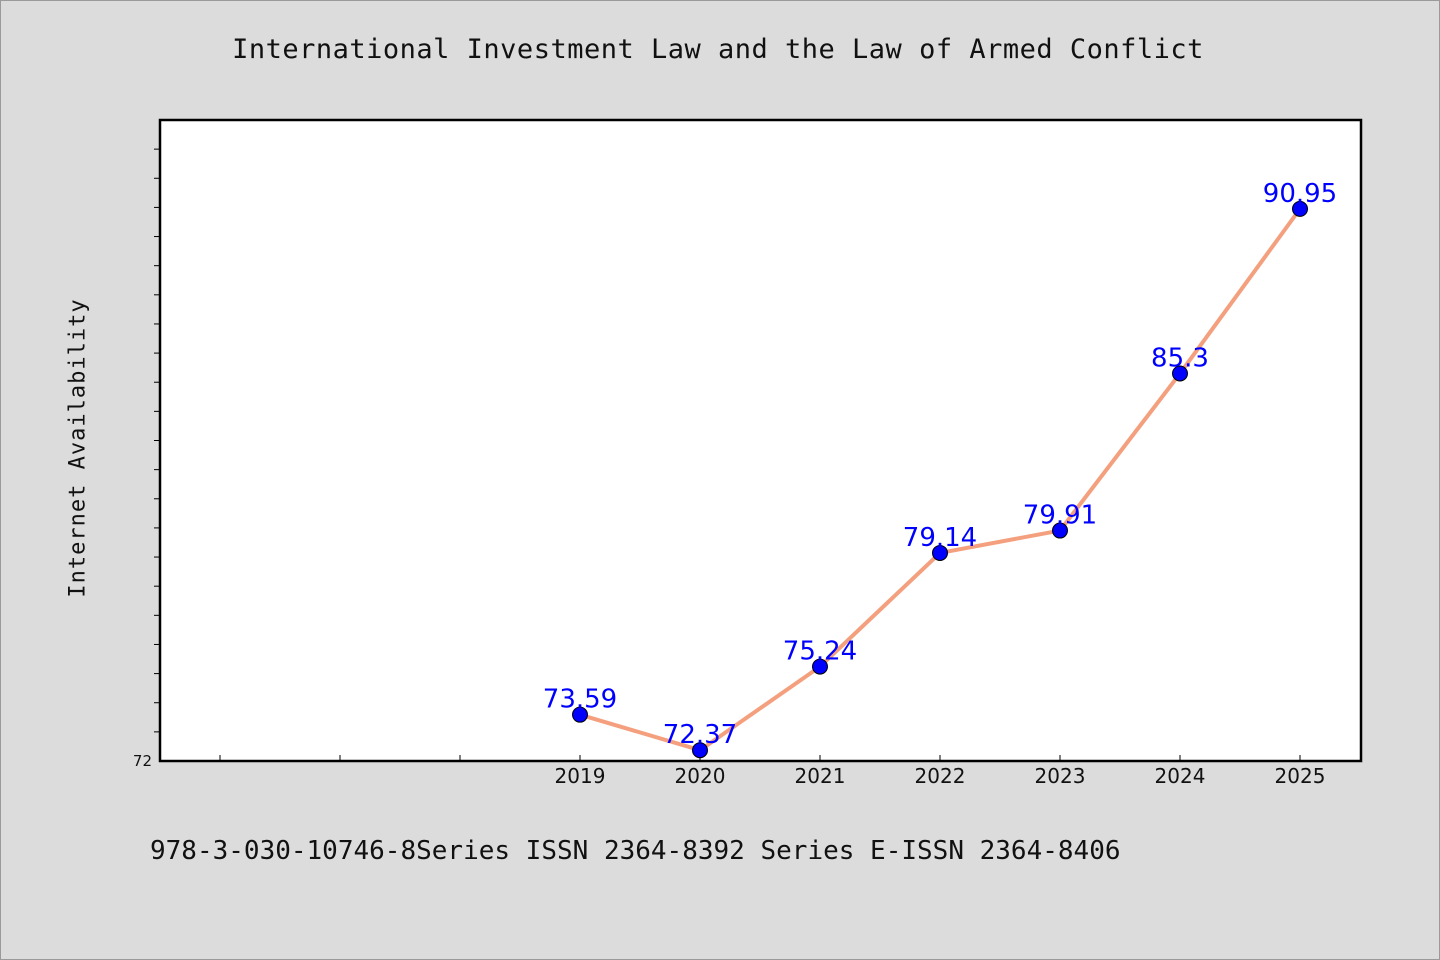  Describe the element at coordinates (580, 776) in the screenshot. I see `x-tick-label: 2019` at that location.